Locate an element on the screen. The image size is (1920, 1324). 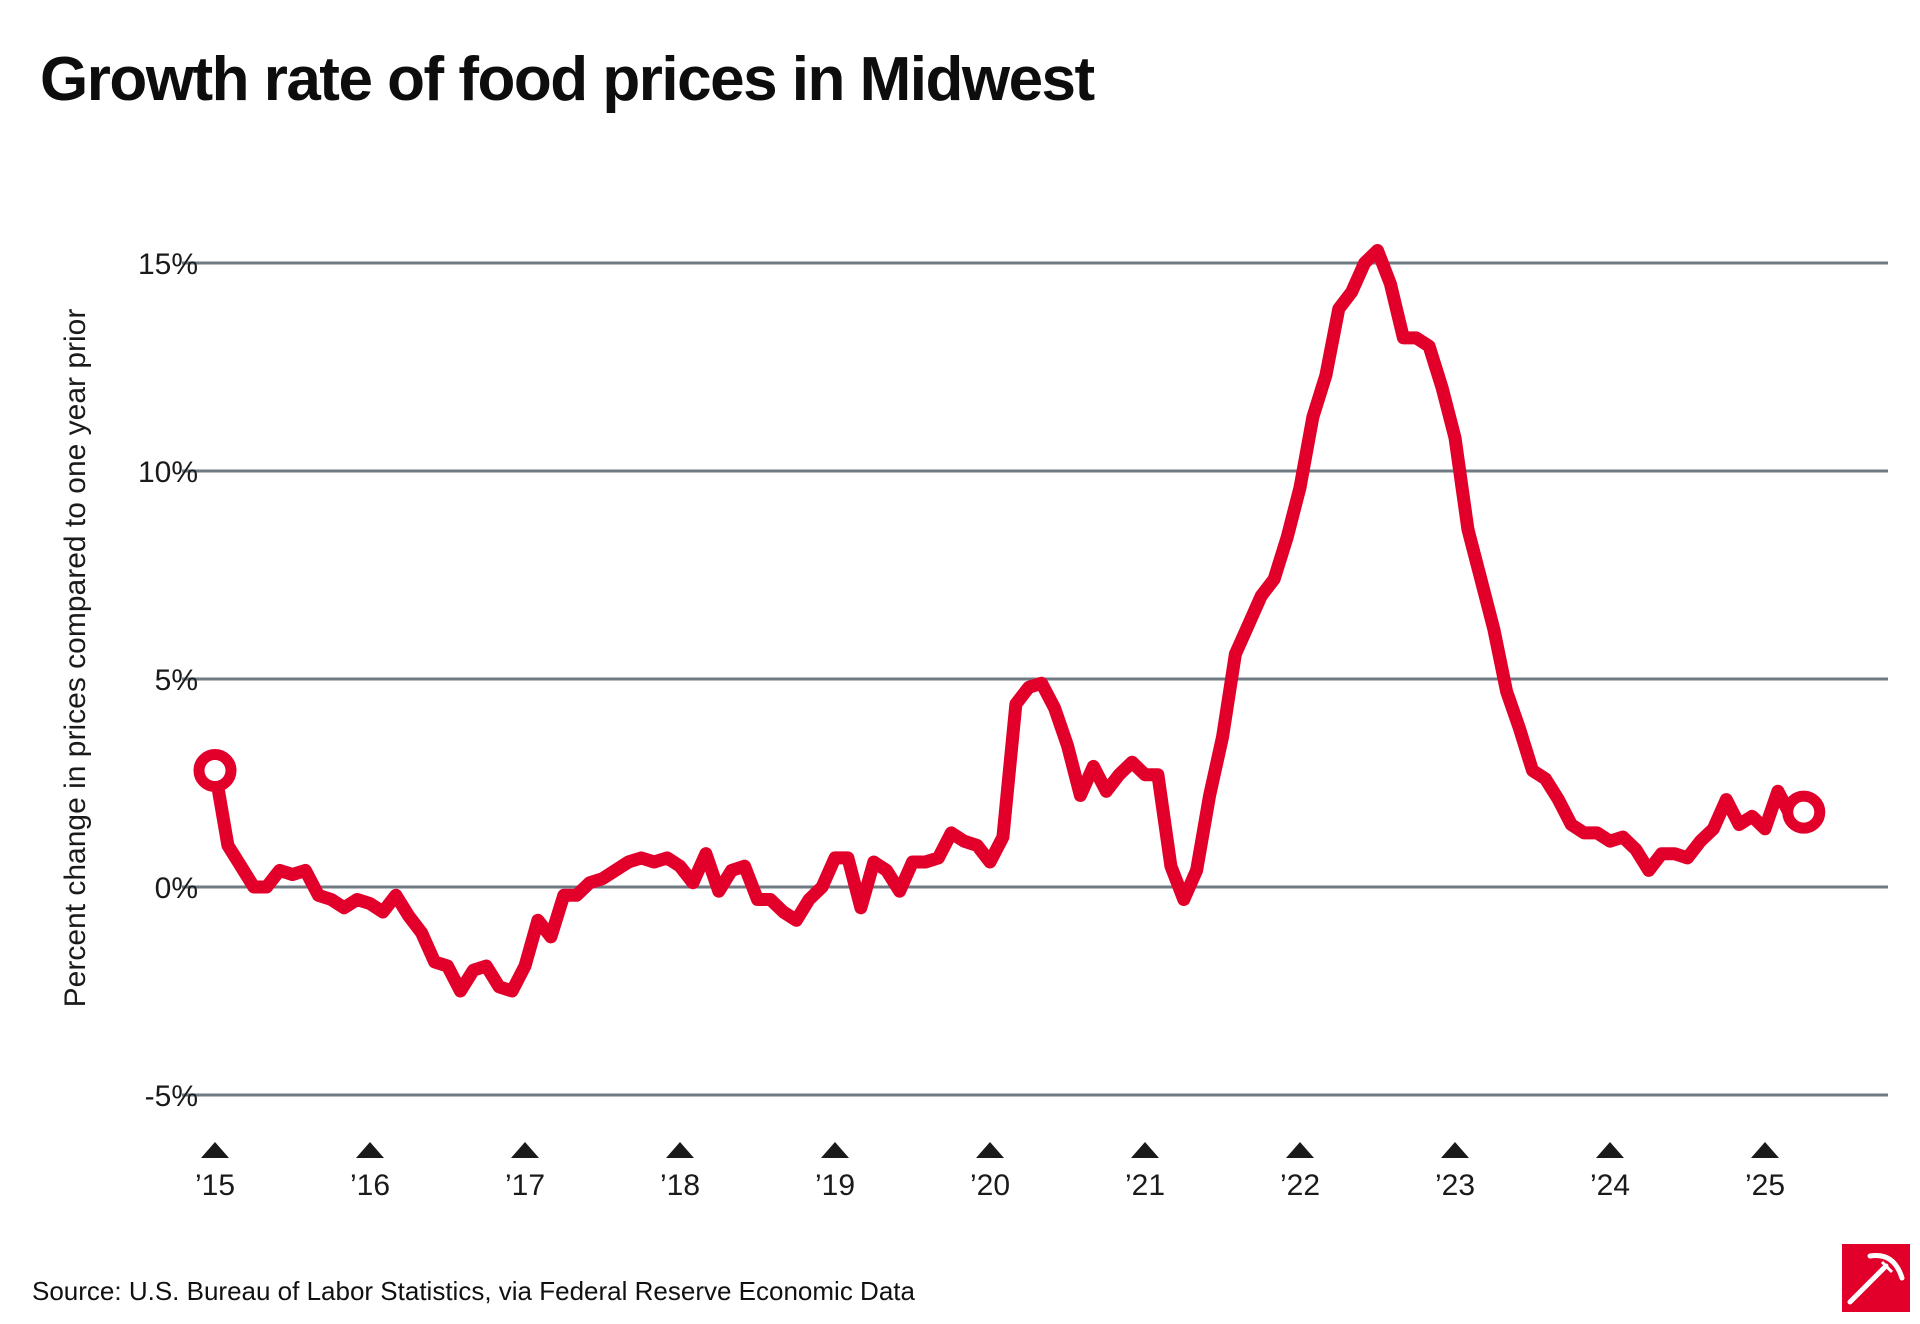
y-axis-ticks: 15% 10% 5% 0% -5% is located at coordinates (168, 680).